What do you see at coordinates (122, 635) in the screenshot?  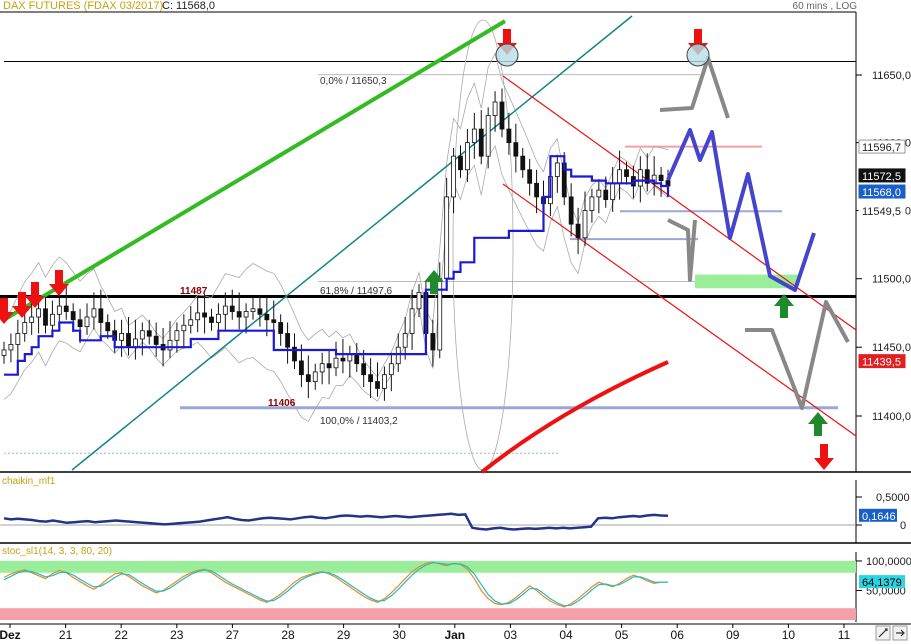 I see `time-tick-label: 22` at bounding box center [122, 635].